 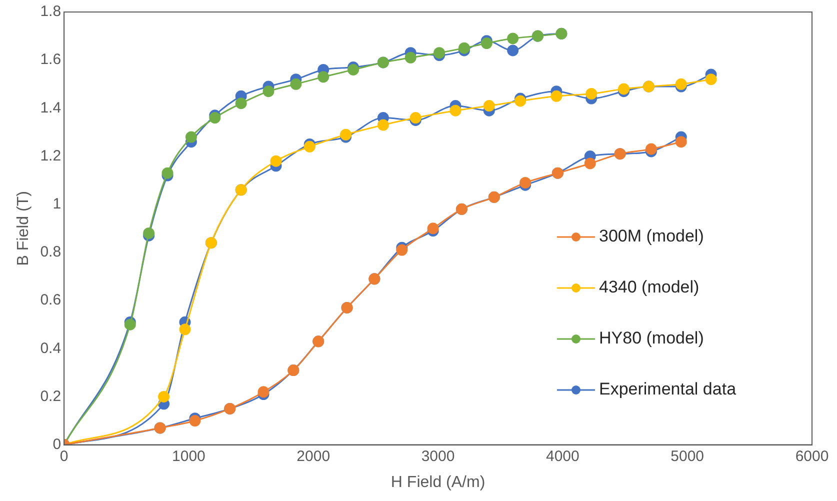 I want to click on y-tick-label: 0.2, so click(x=51, y=396).